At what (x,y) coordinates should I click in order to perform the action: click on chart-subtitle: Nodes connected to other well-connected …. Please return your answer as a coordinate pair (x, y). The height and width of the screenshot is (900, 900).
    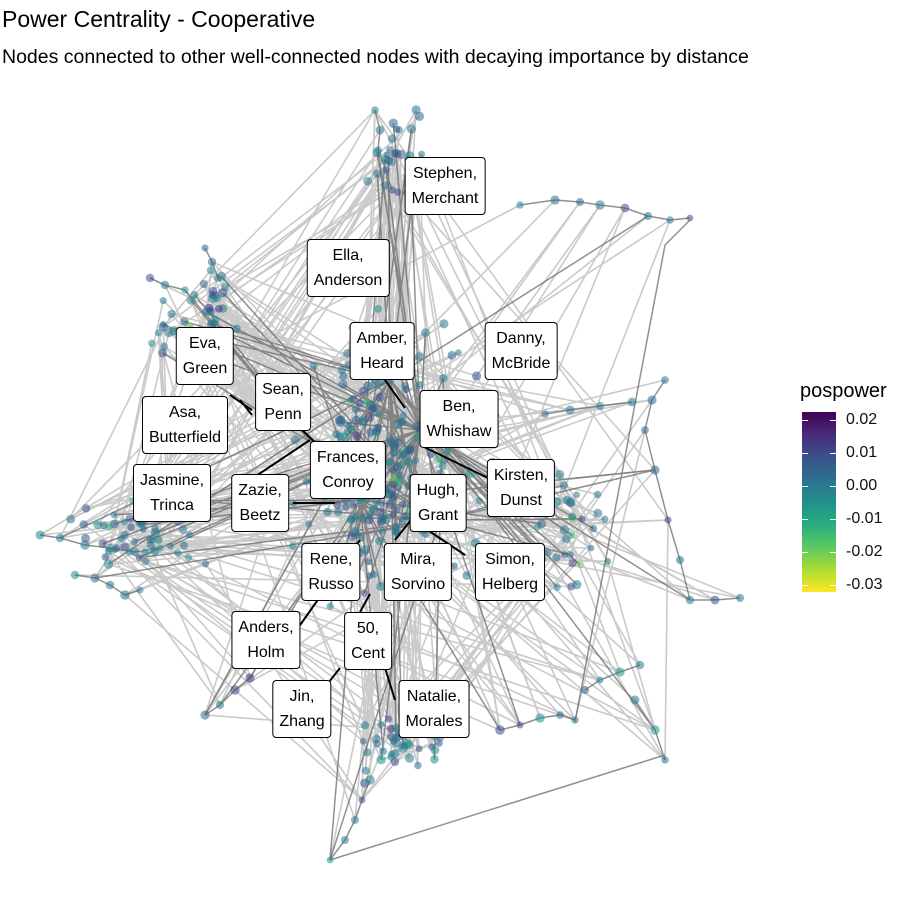
    Looking at the image, I should click on (375, 57).